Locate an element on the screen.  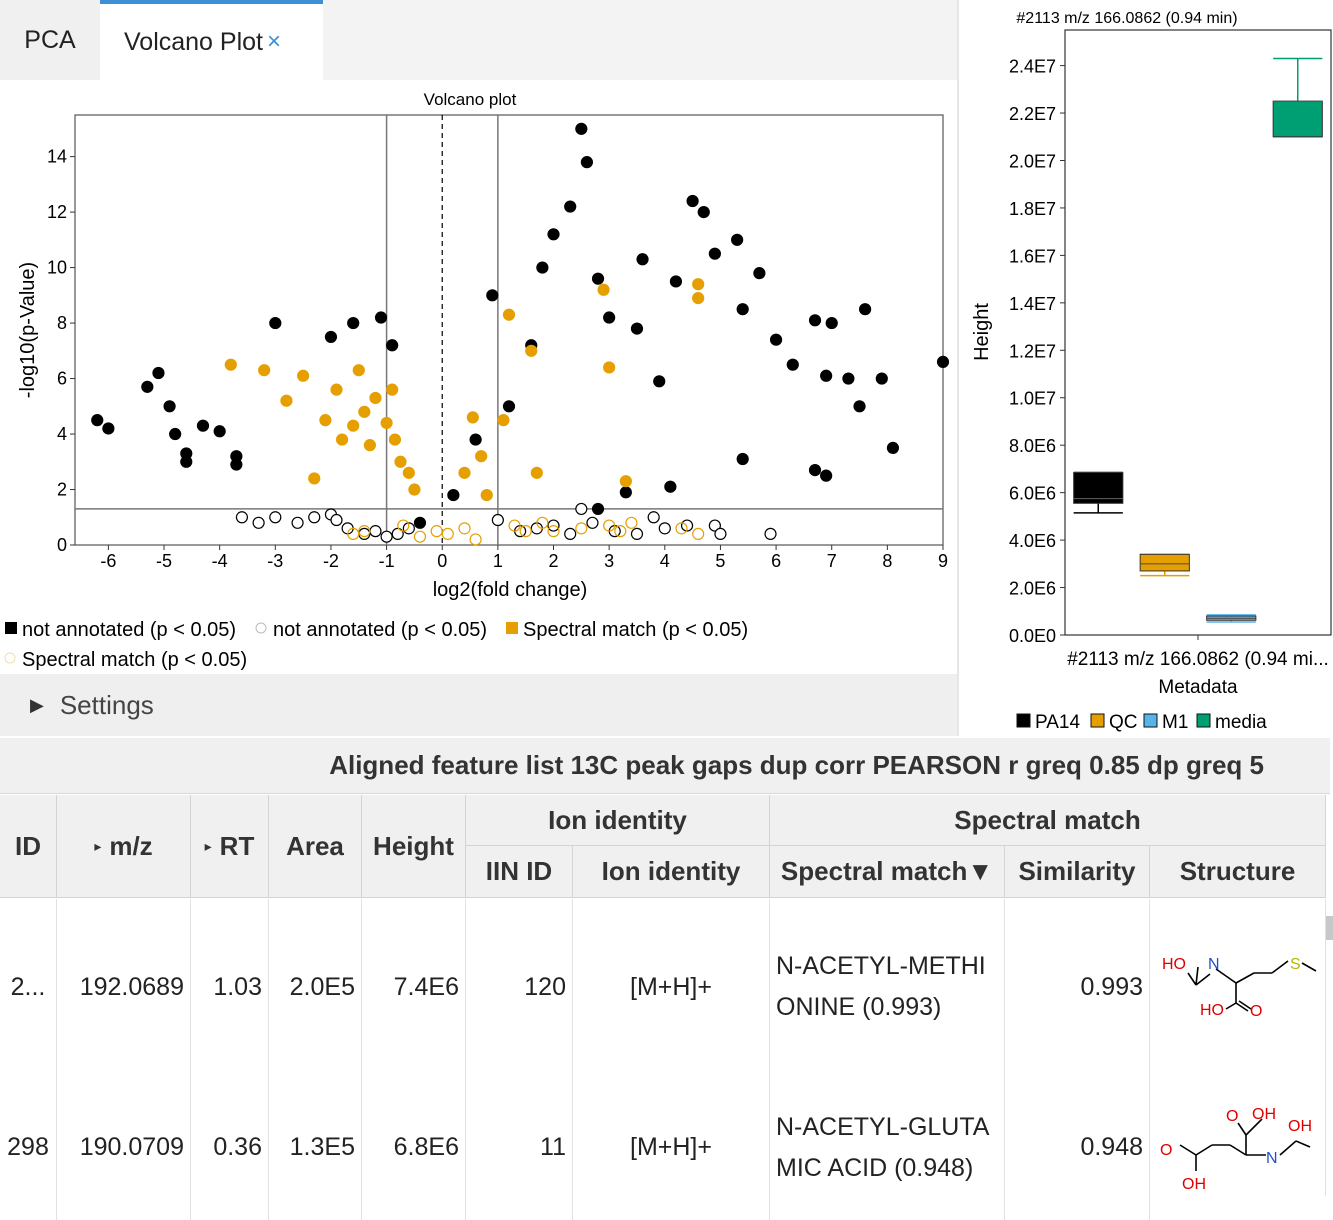
col-header-structure: Structure is located at coordinates (1238, 872).